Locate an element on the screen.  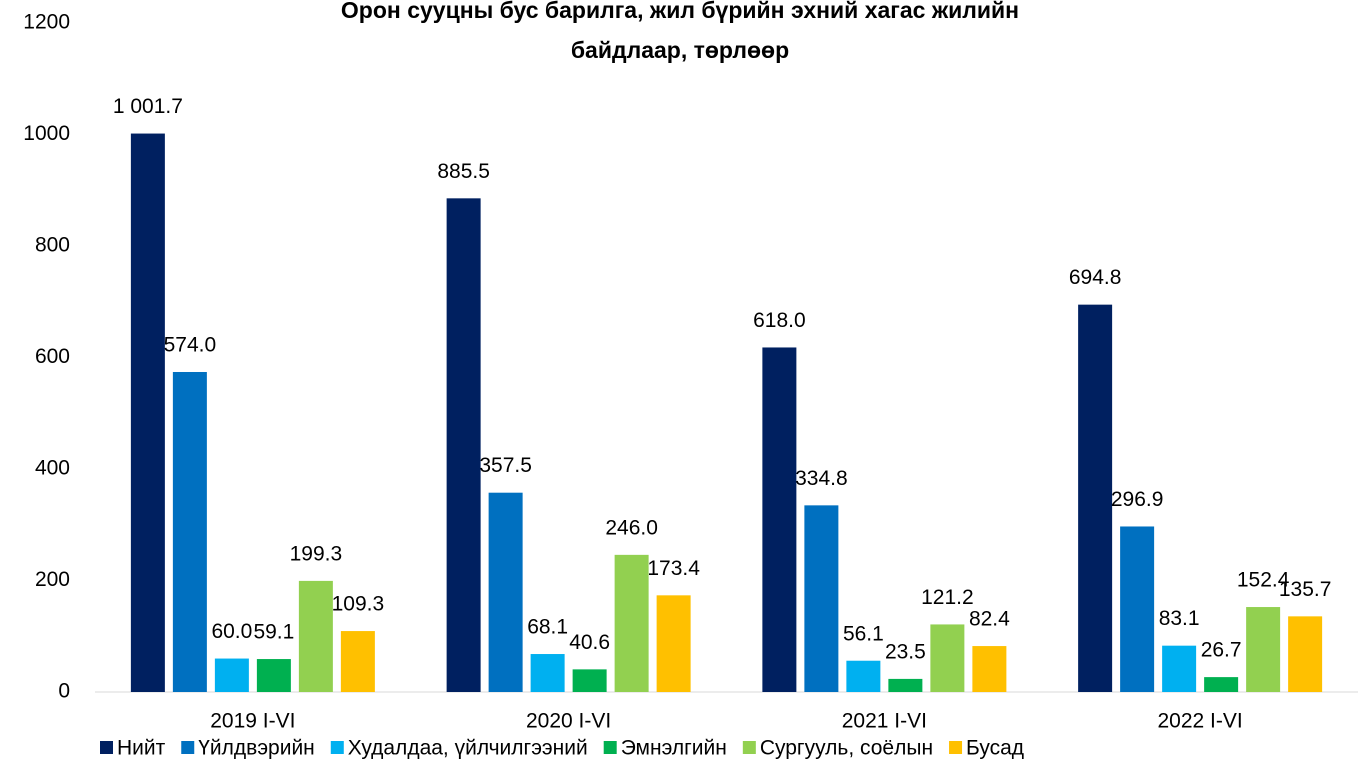
legend-label: Эмнэлгийн is located at coordinates (674, 748).